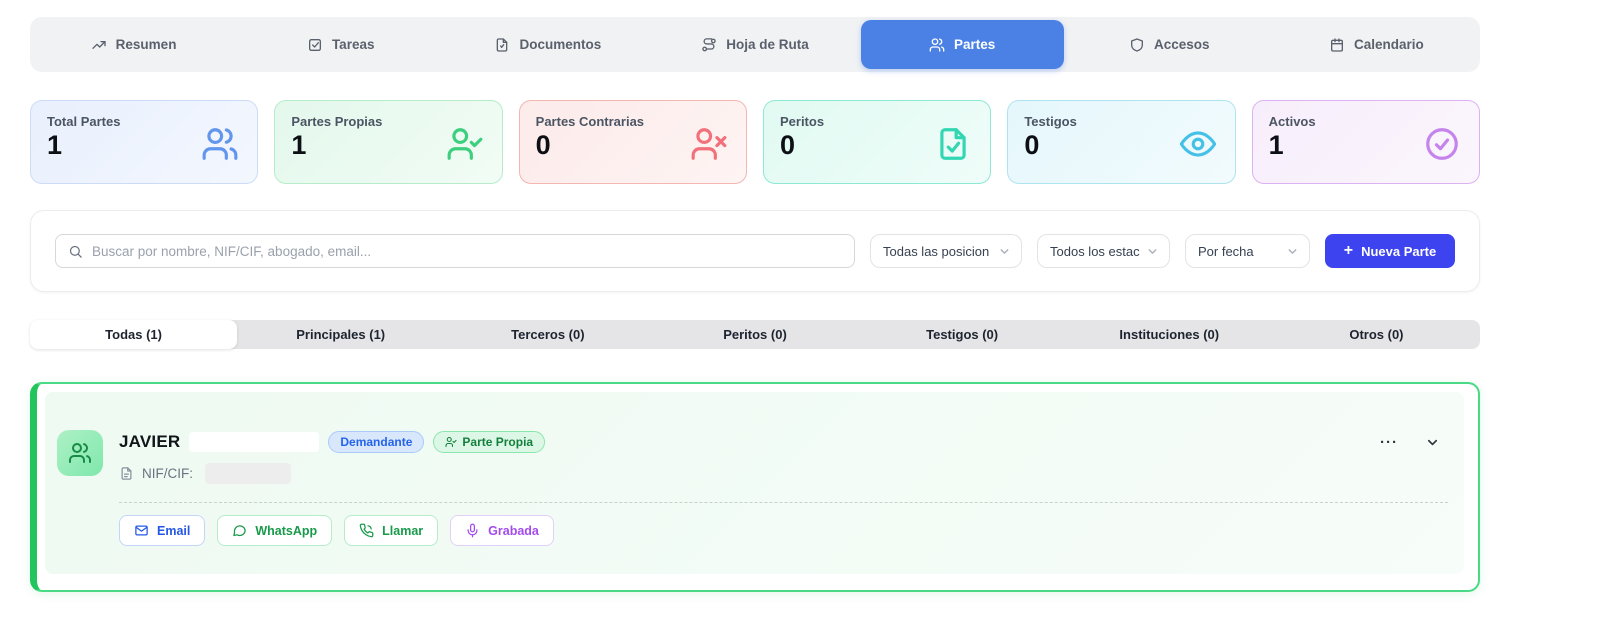 The height and width of the screenshot is (628, 1607). Describe the element at coordinates (1376, 334) in the screenshot. I see `category-tab-otros: Otros (0)` at that location.